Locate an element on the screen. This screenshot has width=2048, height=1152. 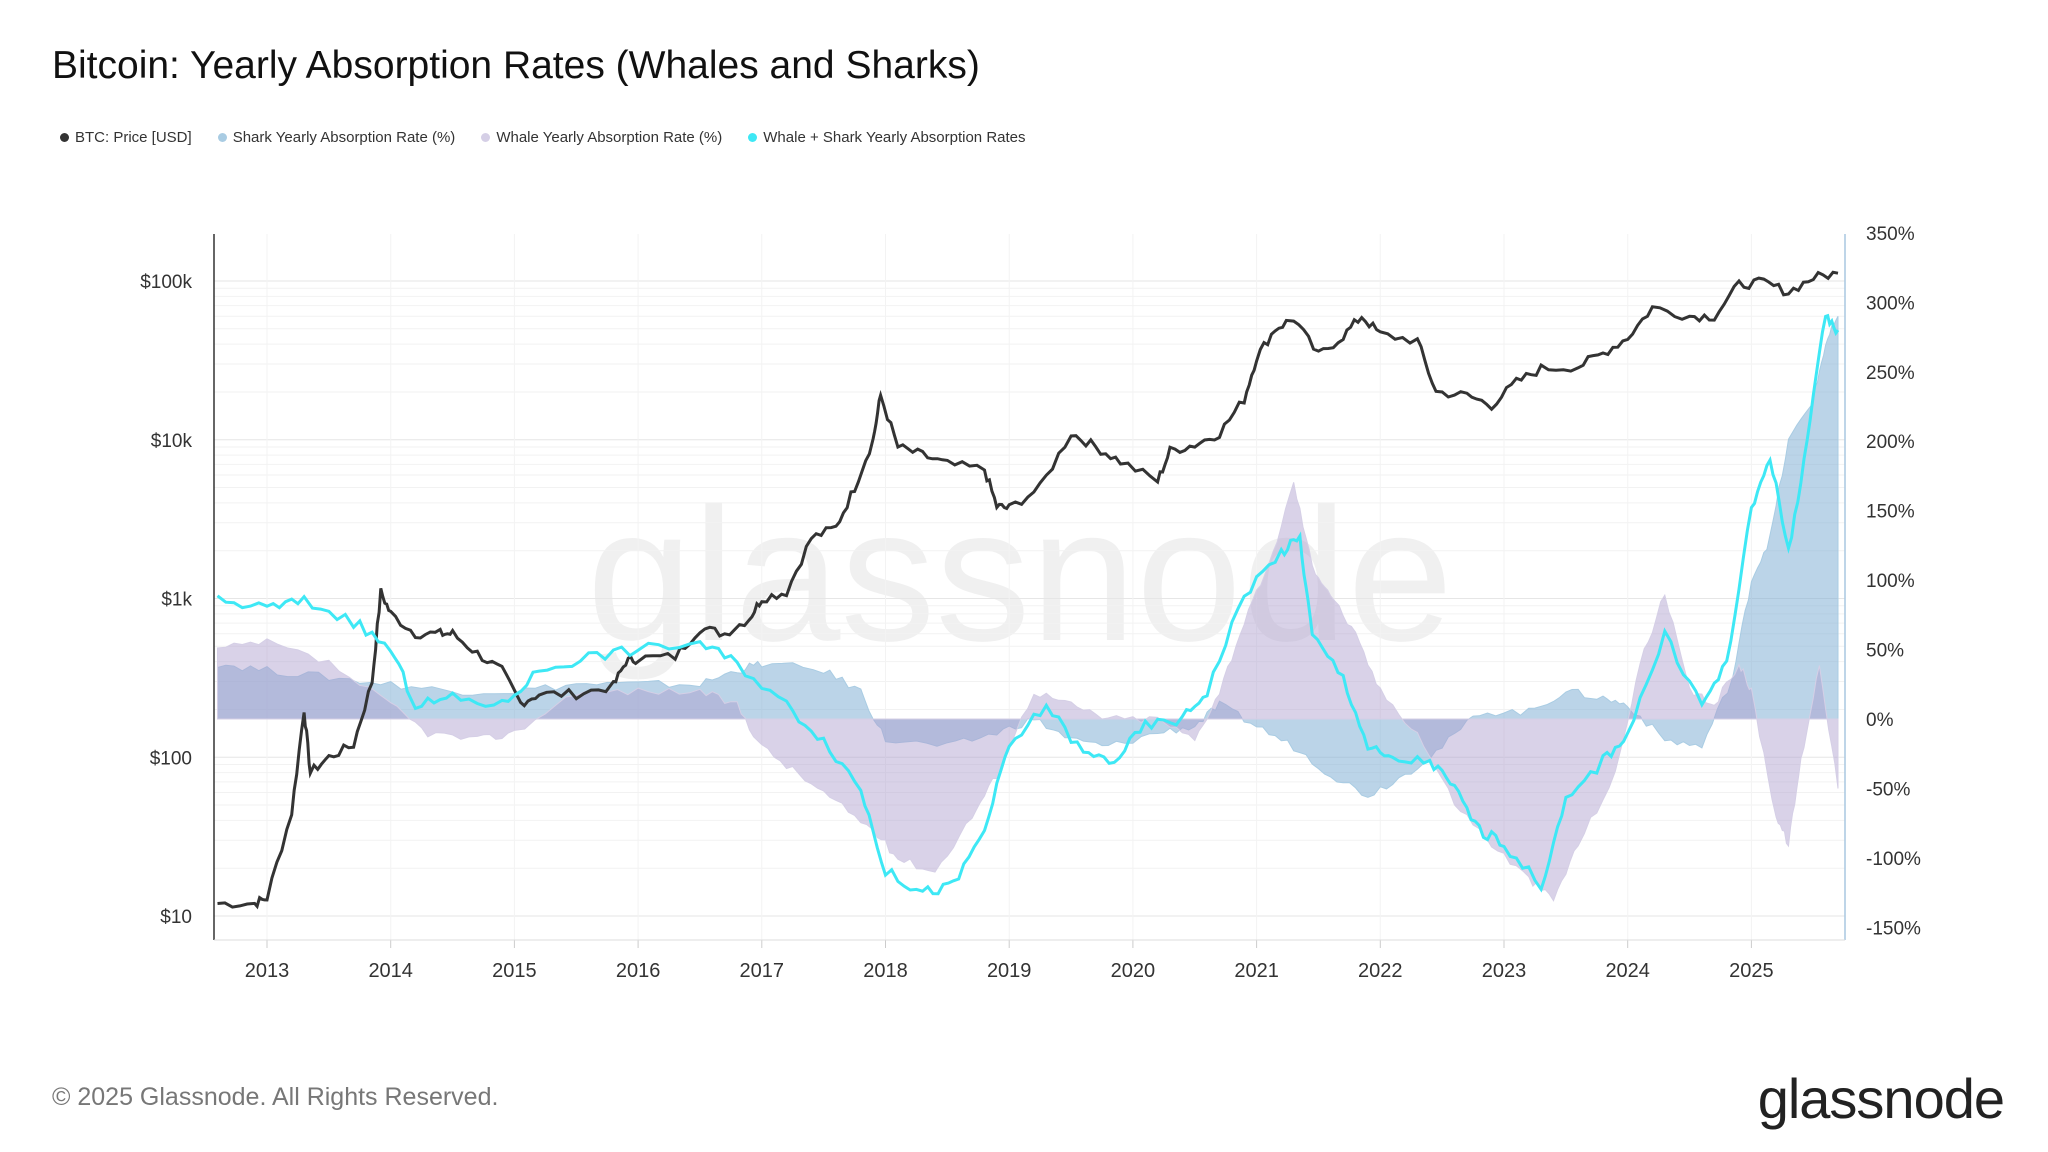
x-tick-label: 2024 is located at coordinates (1627, 971).